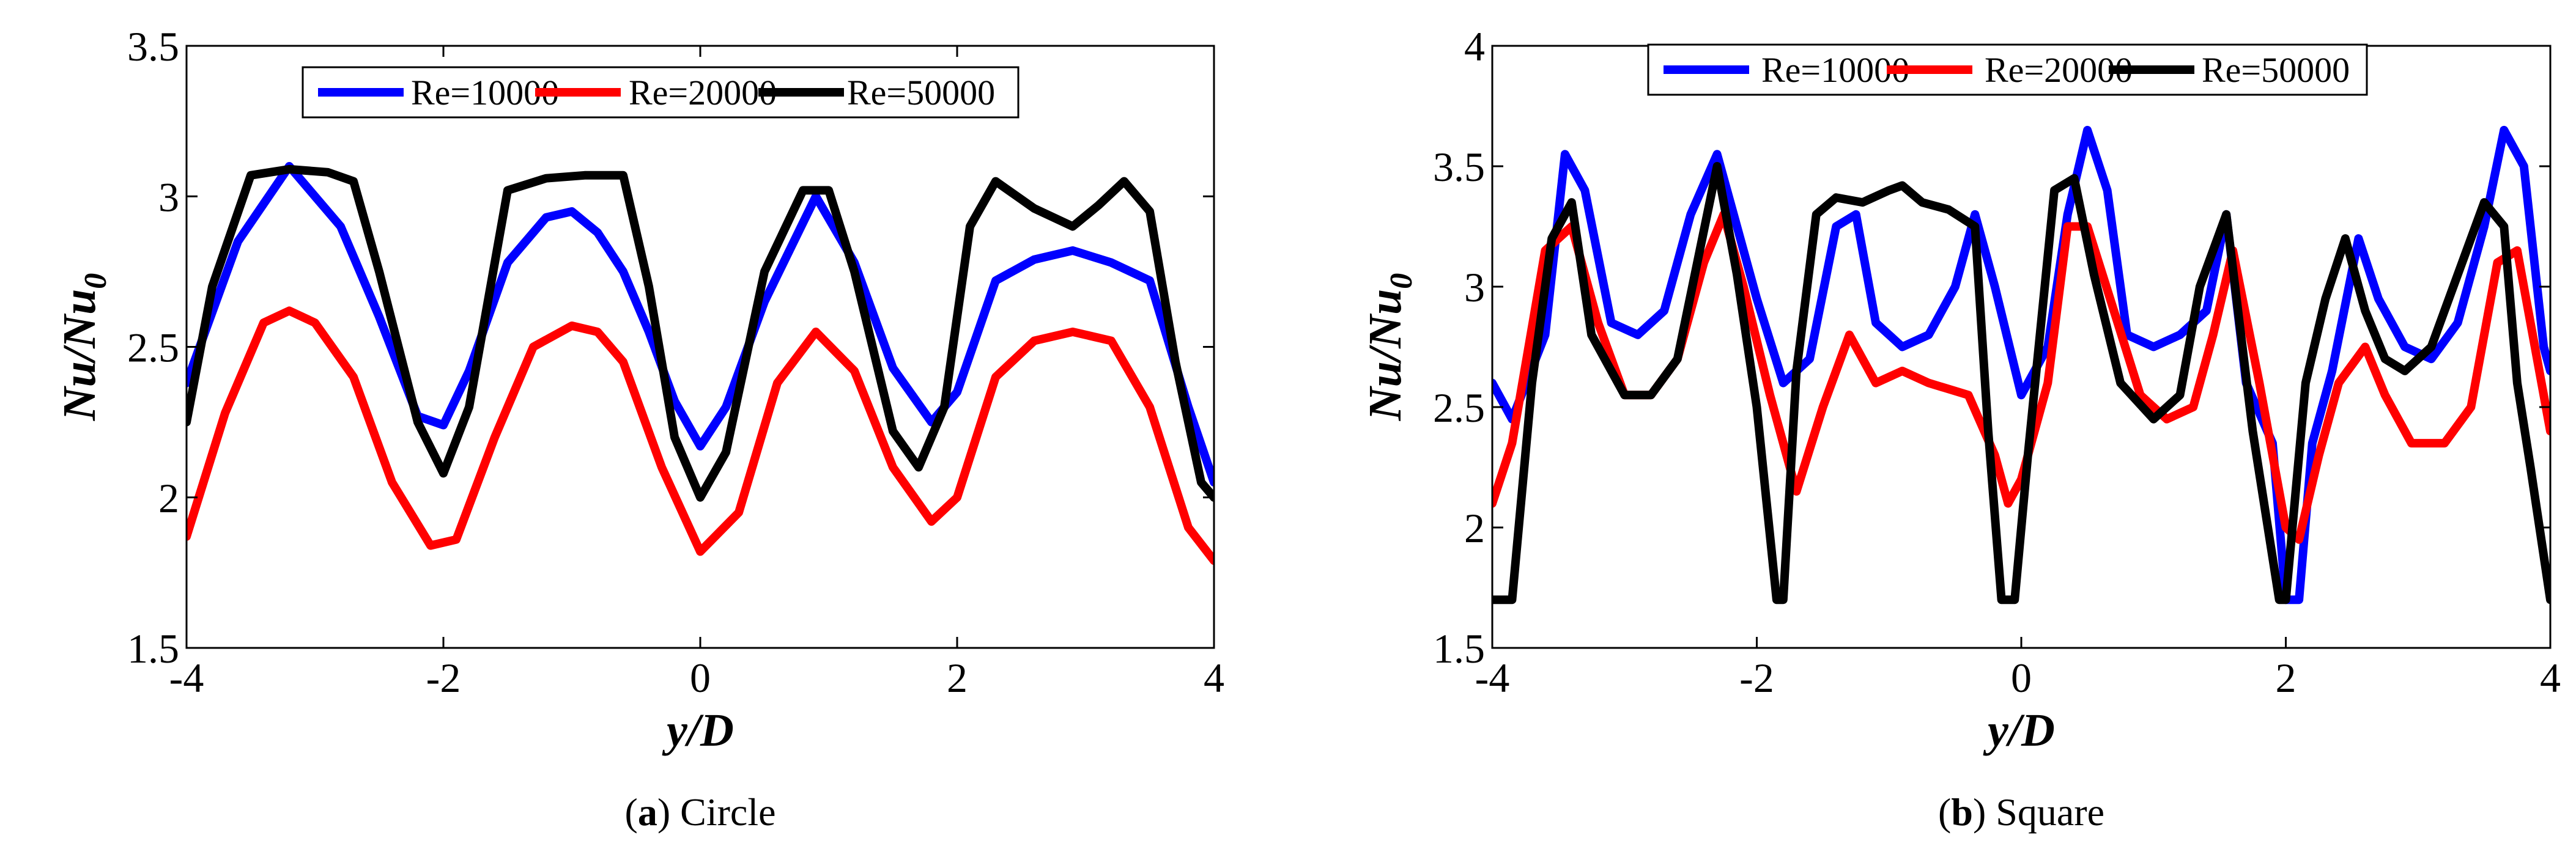 The image size is (2576, 849). I want to click on panel-caption: (a) Circle, so click(700, 812).